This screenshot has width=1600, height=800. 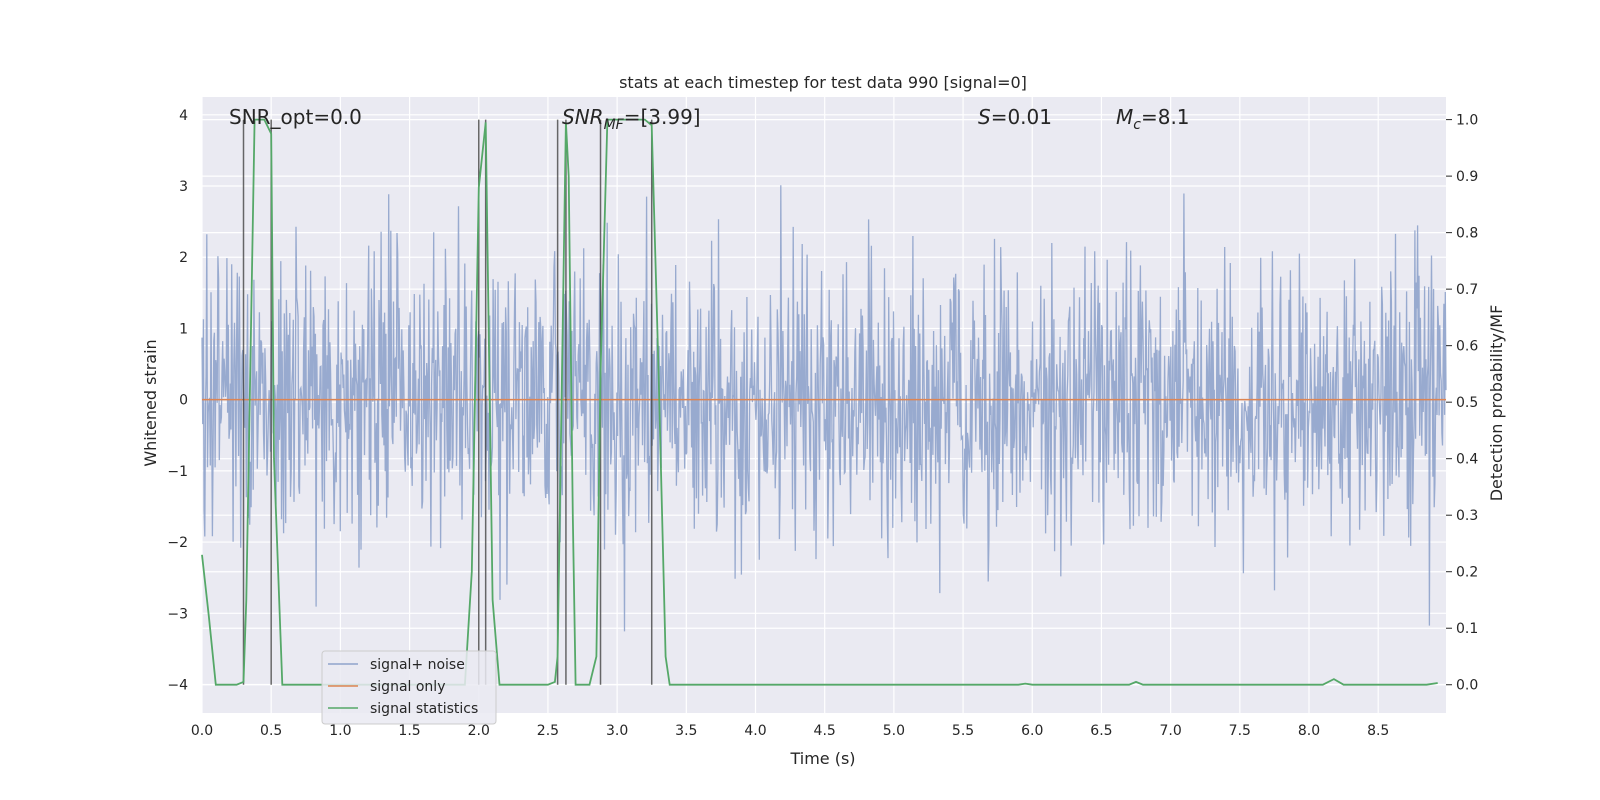 What do you see at coordinates (1170, 731) in the screenshot?
I see `x-tick-label: 7.0` at bounding box center [1170, 731].